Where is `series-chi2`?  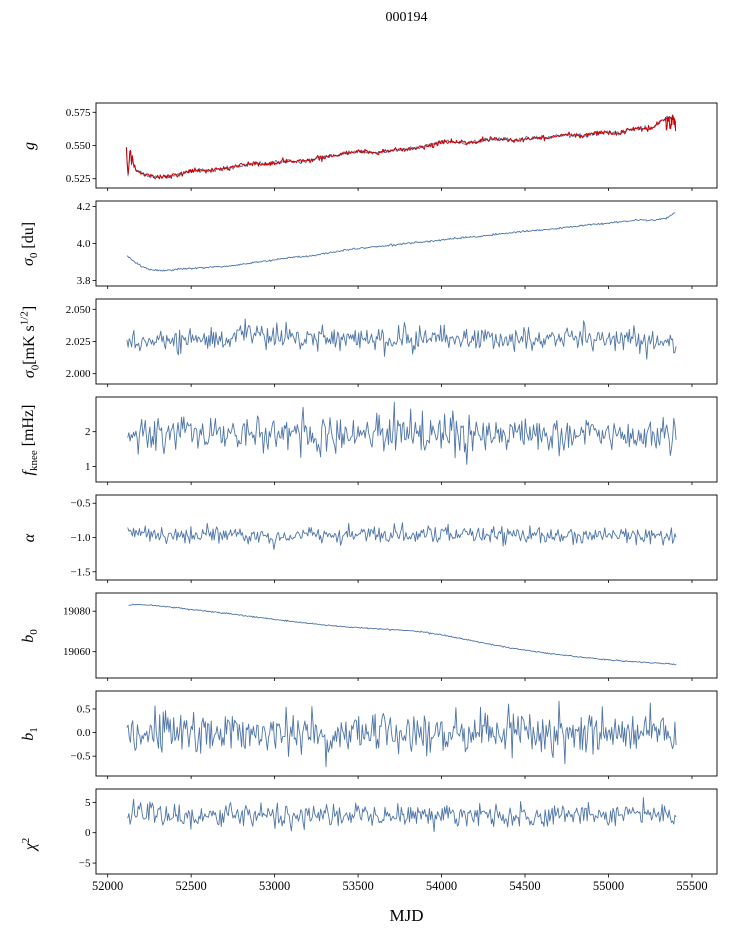
series-chi2 is located at coordinates (402, 815).